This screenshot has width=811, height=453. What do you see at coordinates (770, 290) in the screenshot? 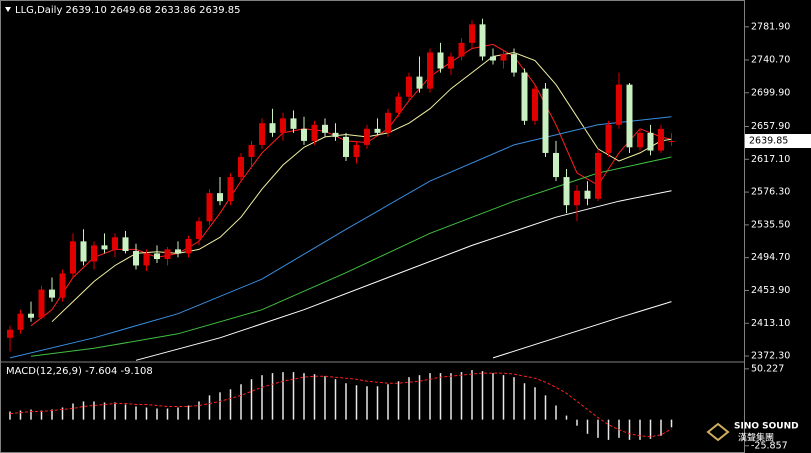
I see `y-tick-label: 2453.90` at bounding box center [770, 290].